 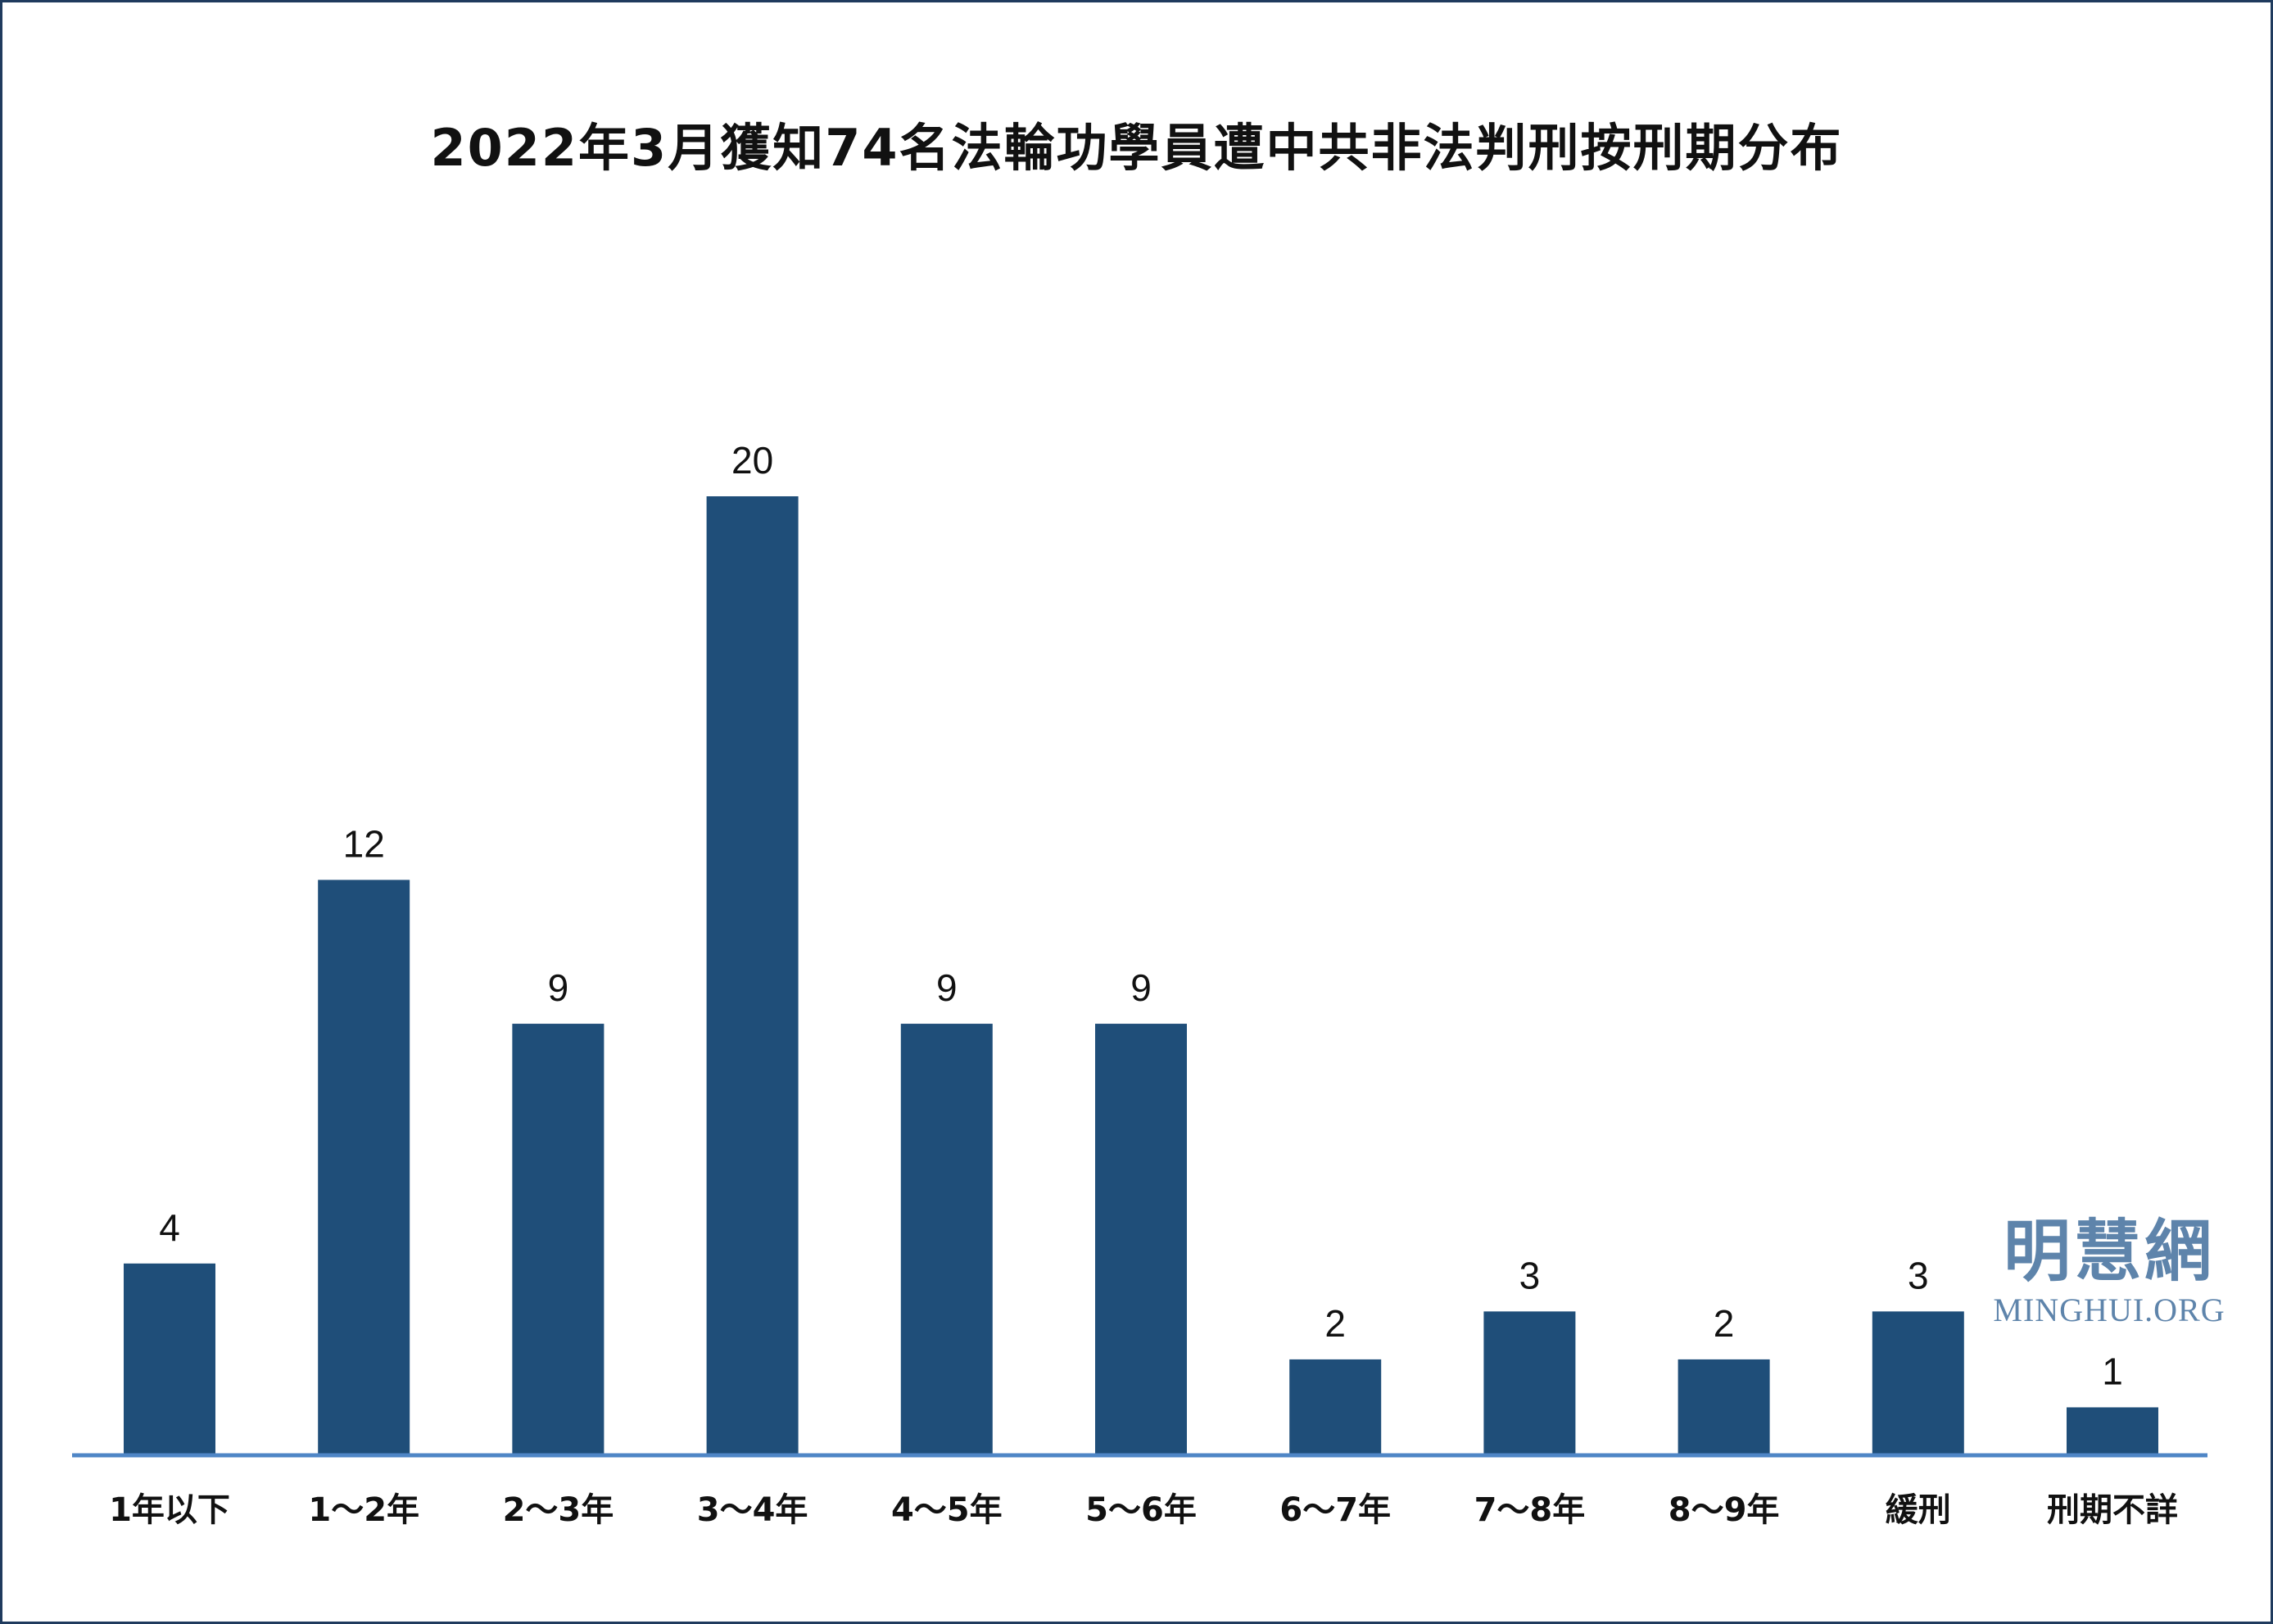 I want to click on category-label-8: 7～8年, so click(x=1530, y=1510).